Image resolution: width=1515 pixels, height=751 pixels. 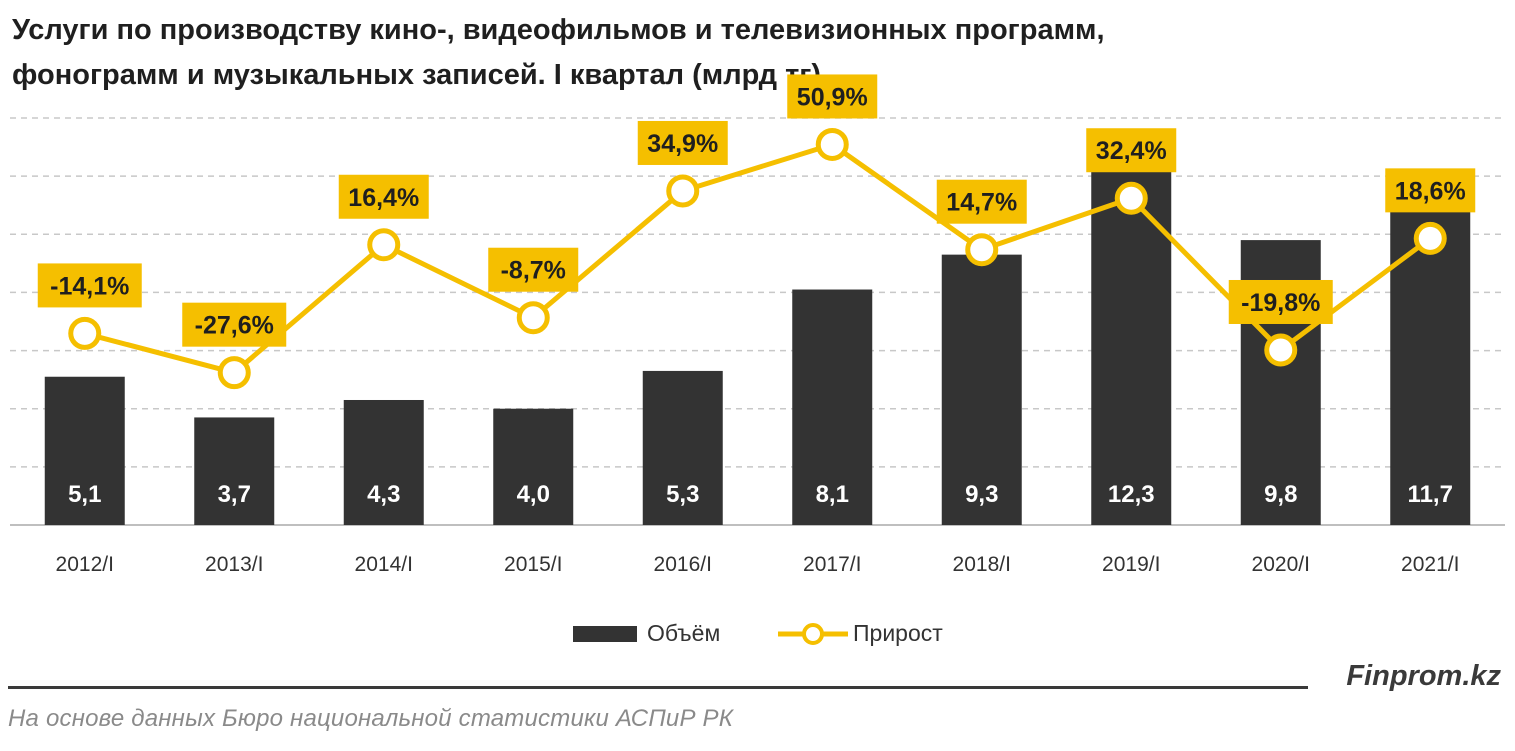 What do you see at coordinates (605, 634) in the screenshot?
I see `legend-bar-swatch` at bounding box center [605, 634].